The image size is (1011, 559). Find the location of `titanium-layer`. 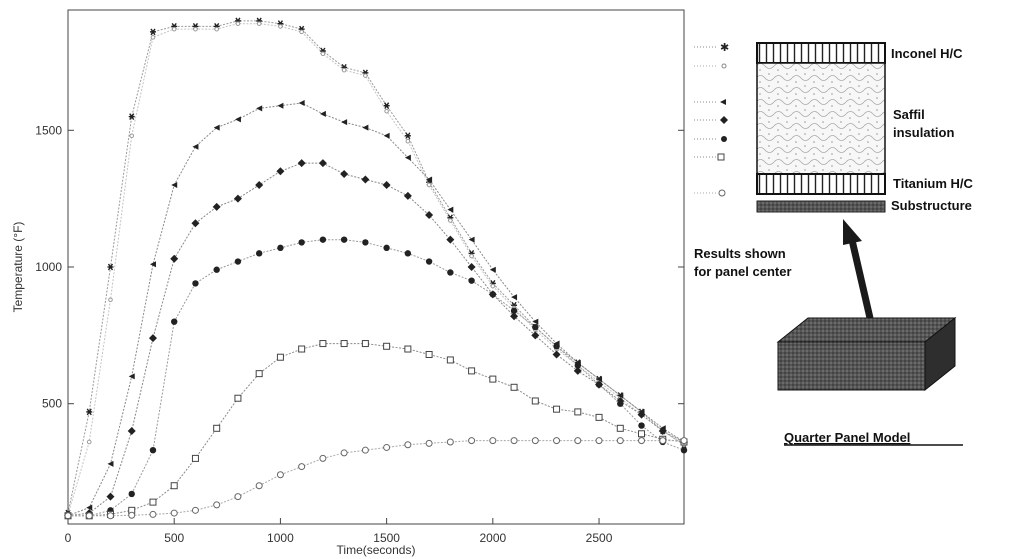

titanium-layer is located at coordinates (821, 184).